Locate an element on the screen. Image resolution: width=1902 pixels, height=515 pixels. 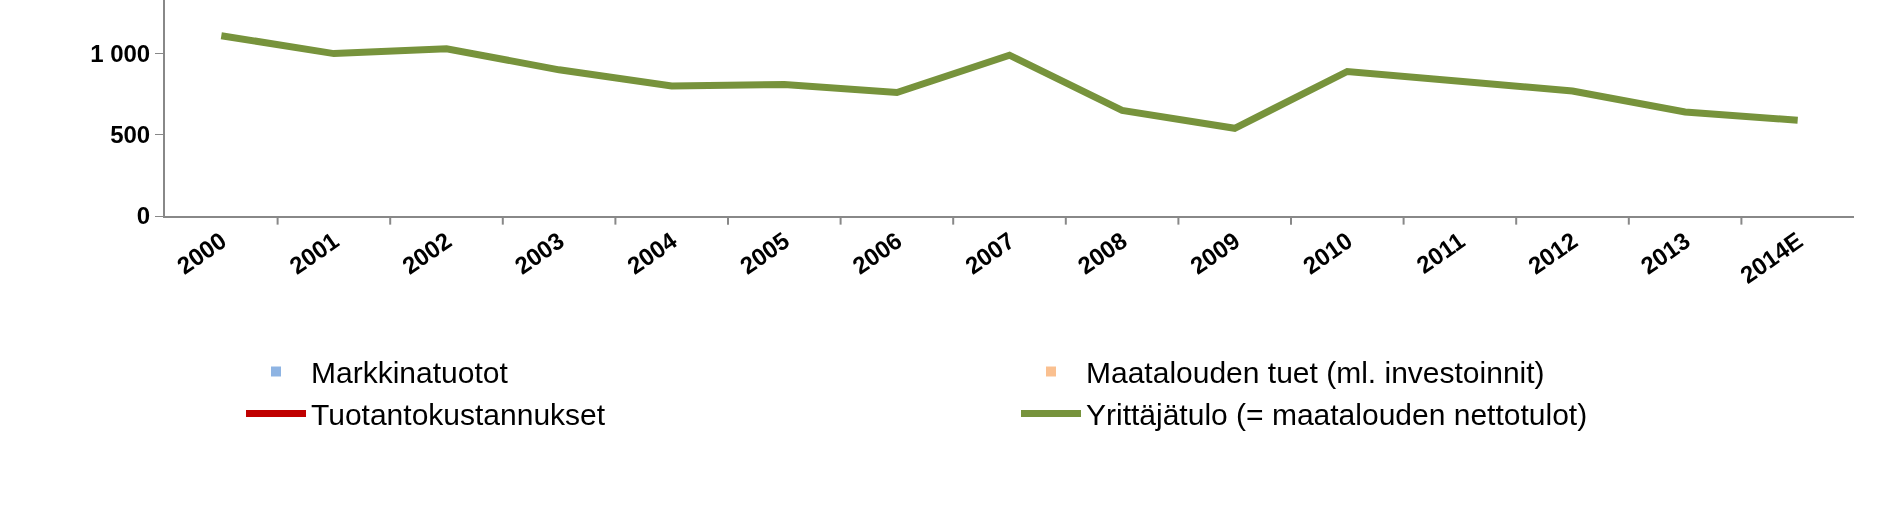
legend-label: Markkinatuotot is located at coordinates (410, 373).